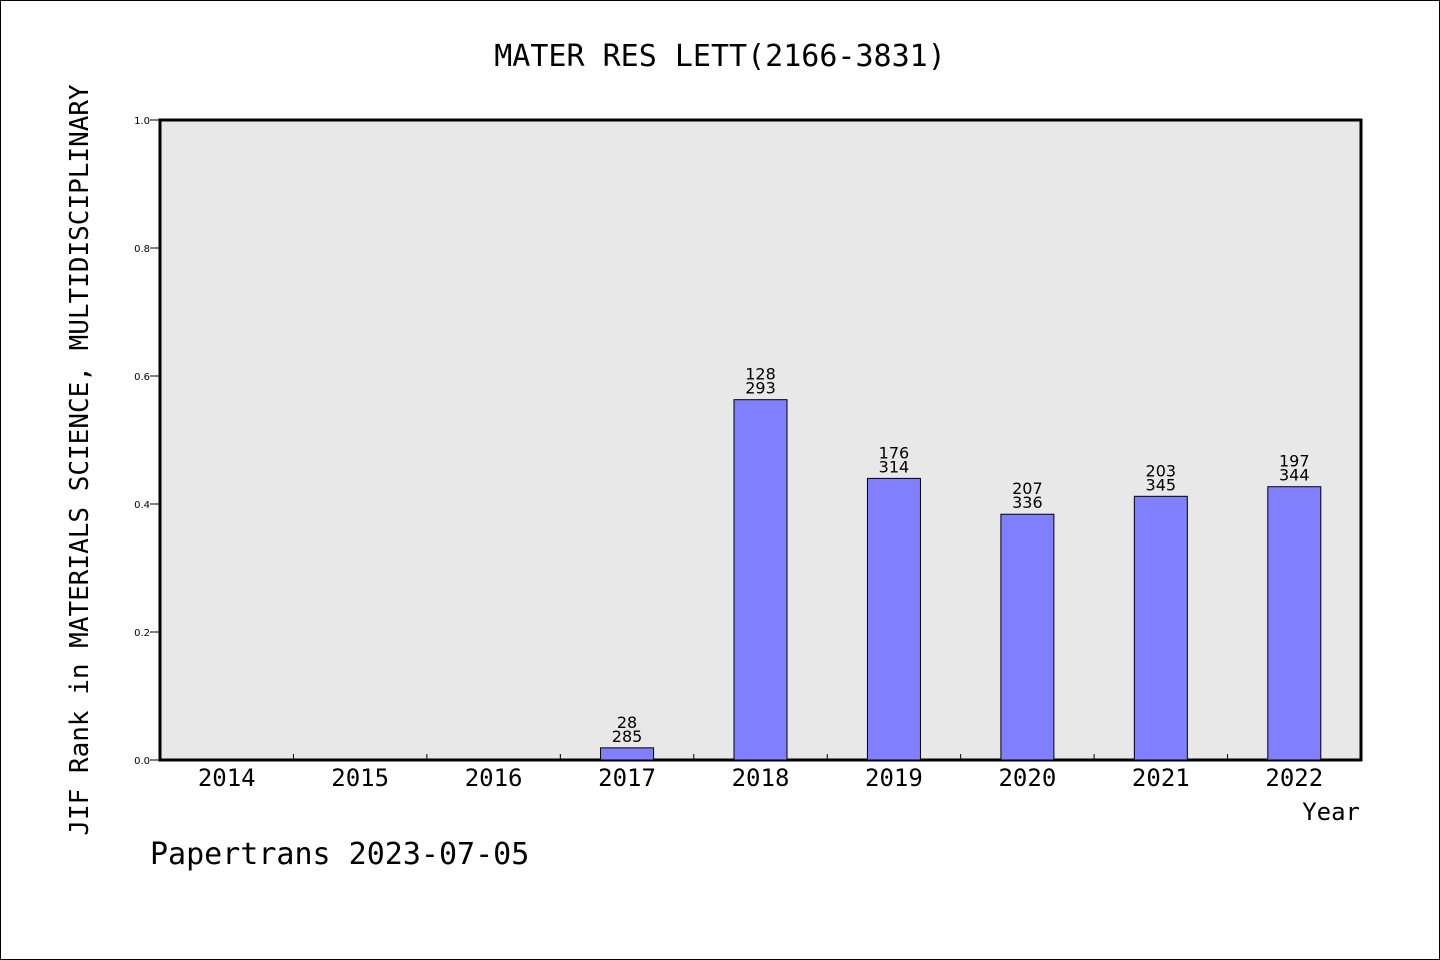 Image resolution: width=1440 pixels, height=960 pixels. I want to click on data-label-rank: 207, so click(1027, 488).